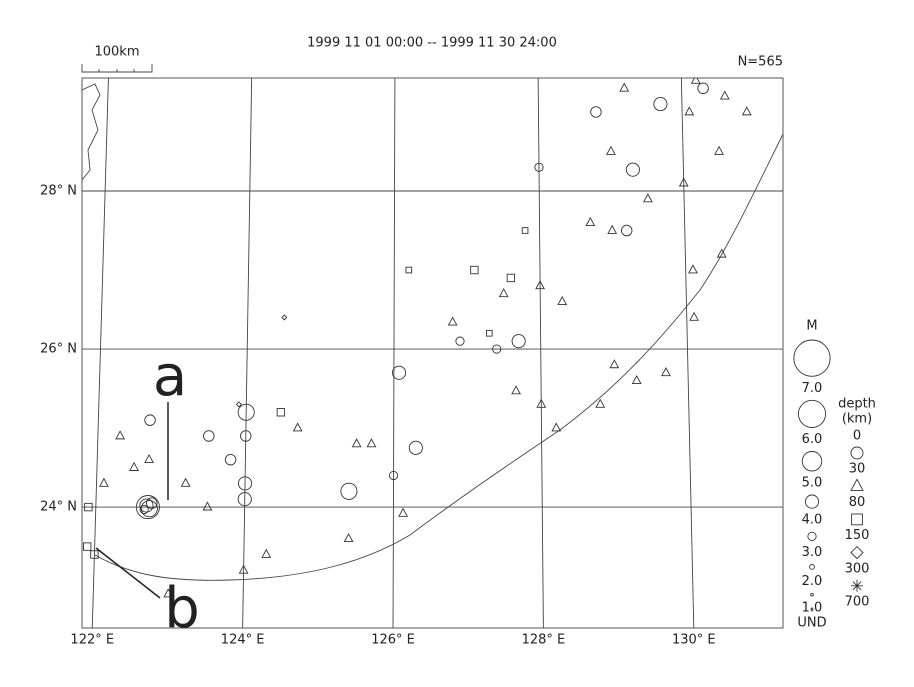  What do you see at coordinates (58, 349) in the screenshot?
I see `latitude-label: 26° N` at bounding box center [58, 349].